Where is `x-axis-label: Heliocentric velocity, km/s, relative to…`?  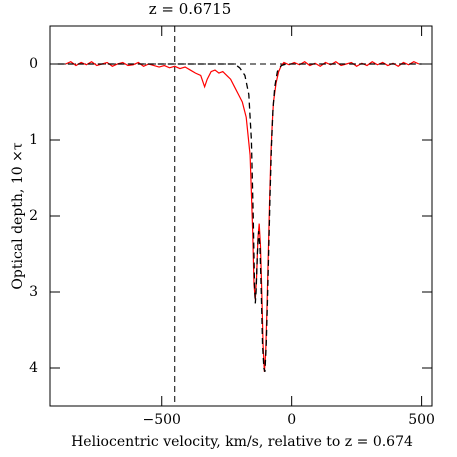 x-axis-label: Heliocentric velocity, km/s, relative to… is located at coordinates (242, 442).